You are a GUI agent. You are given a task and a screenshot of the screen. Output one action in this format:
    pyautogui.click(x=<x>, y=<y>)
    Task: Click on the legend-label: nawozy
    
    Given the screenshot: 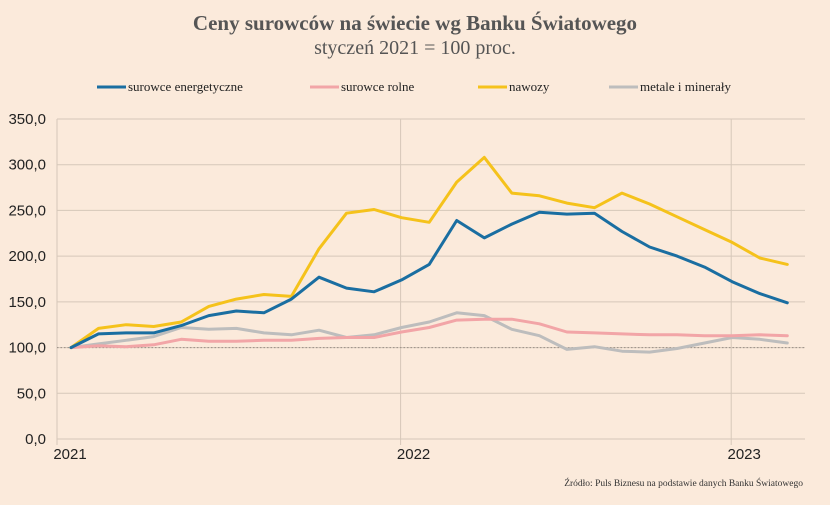 What is the action you would take?
    pyautogui.click(x=529, y=86)
    